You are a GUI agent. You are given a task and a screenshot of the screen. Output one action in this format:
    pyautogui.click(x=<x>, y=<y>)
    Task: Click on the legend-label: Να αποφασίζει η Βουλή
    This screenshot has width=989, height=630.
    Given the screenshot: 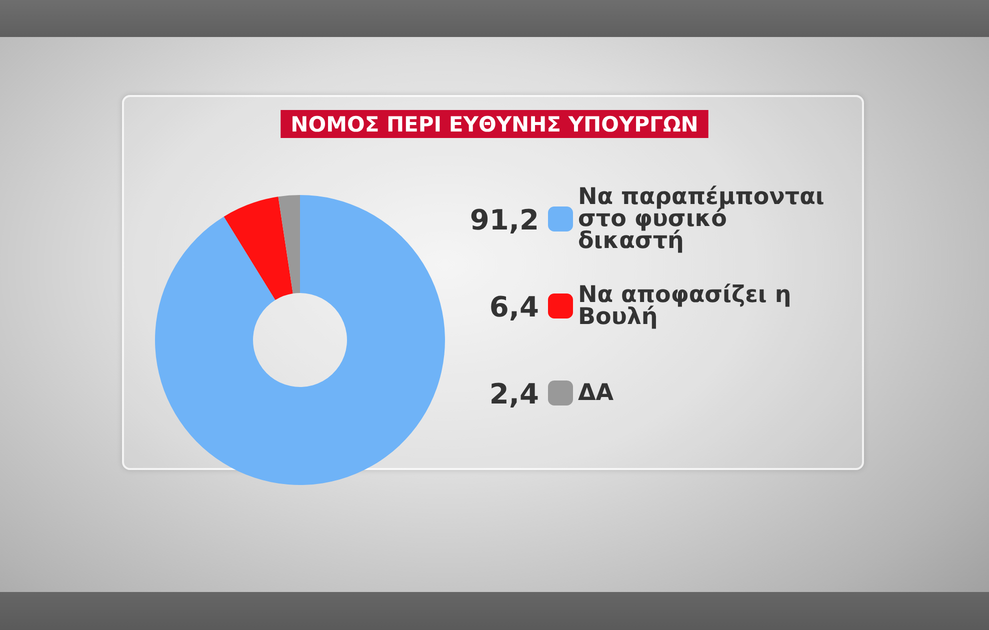 What is the action you would take?
    pyautogui.click(x=685, y=306)
    